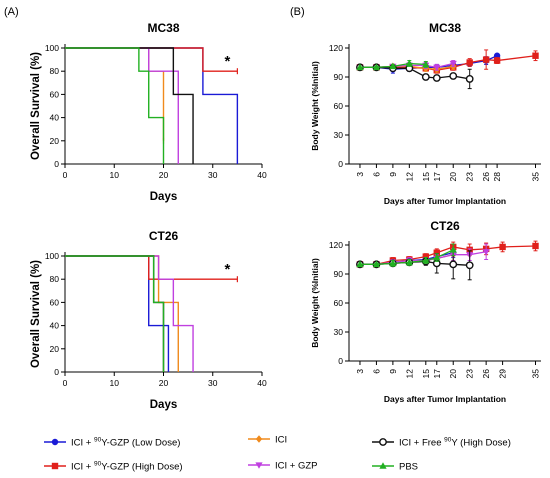 Image resolution: width=550 pixels, height=478 pixels. Describe the element at coordinates (408, 467) in the screenshot. I see `legend-label: PBS` at that location.